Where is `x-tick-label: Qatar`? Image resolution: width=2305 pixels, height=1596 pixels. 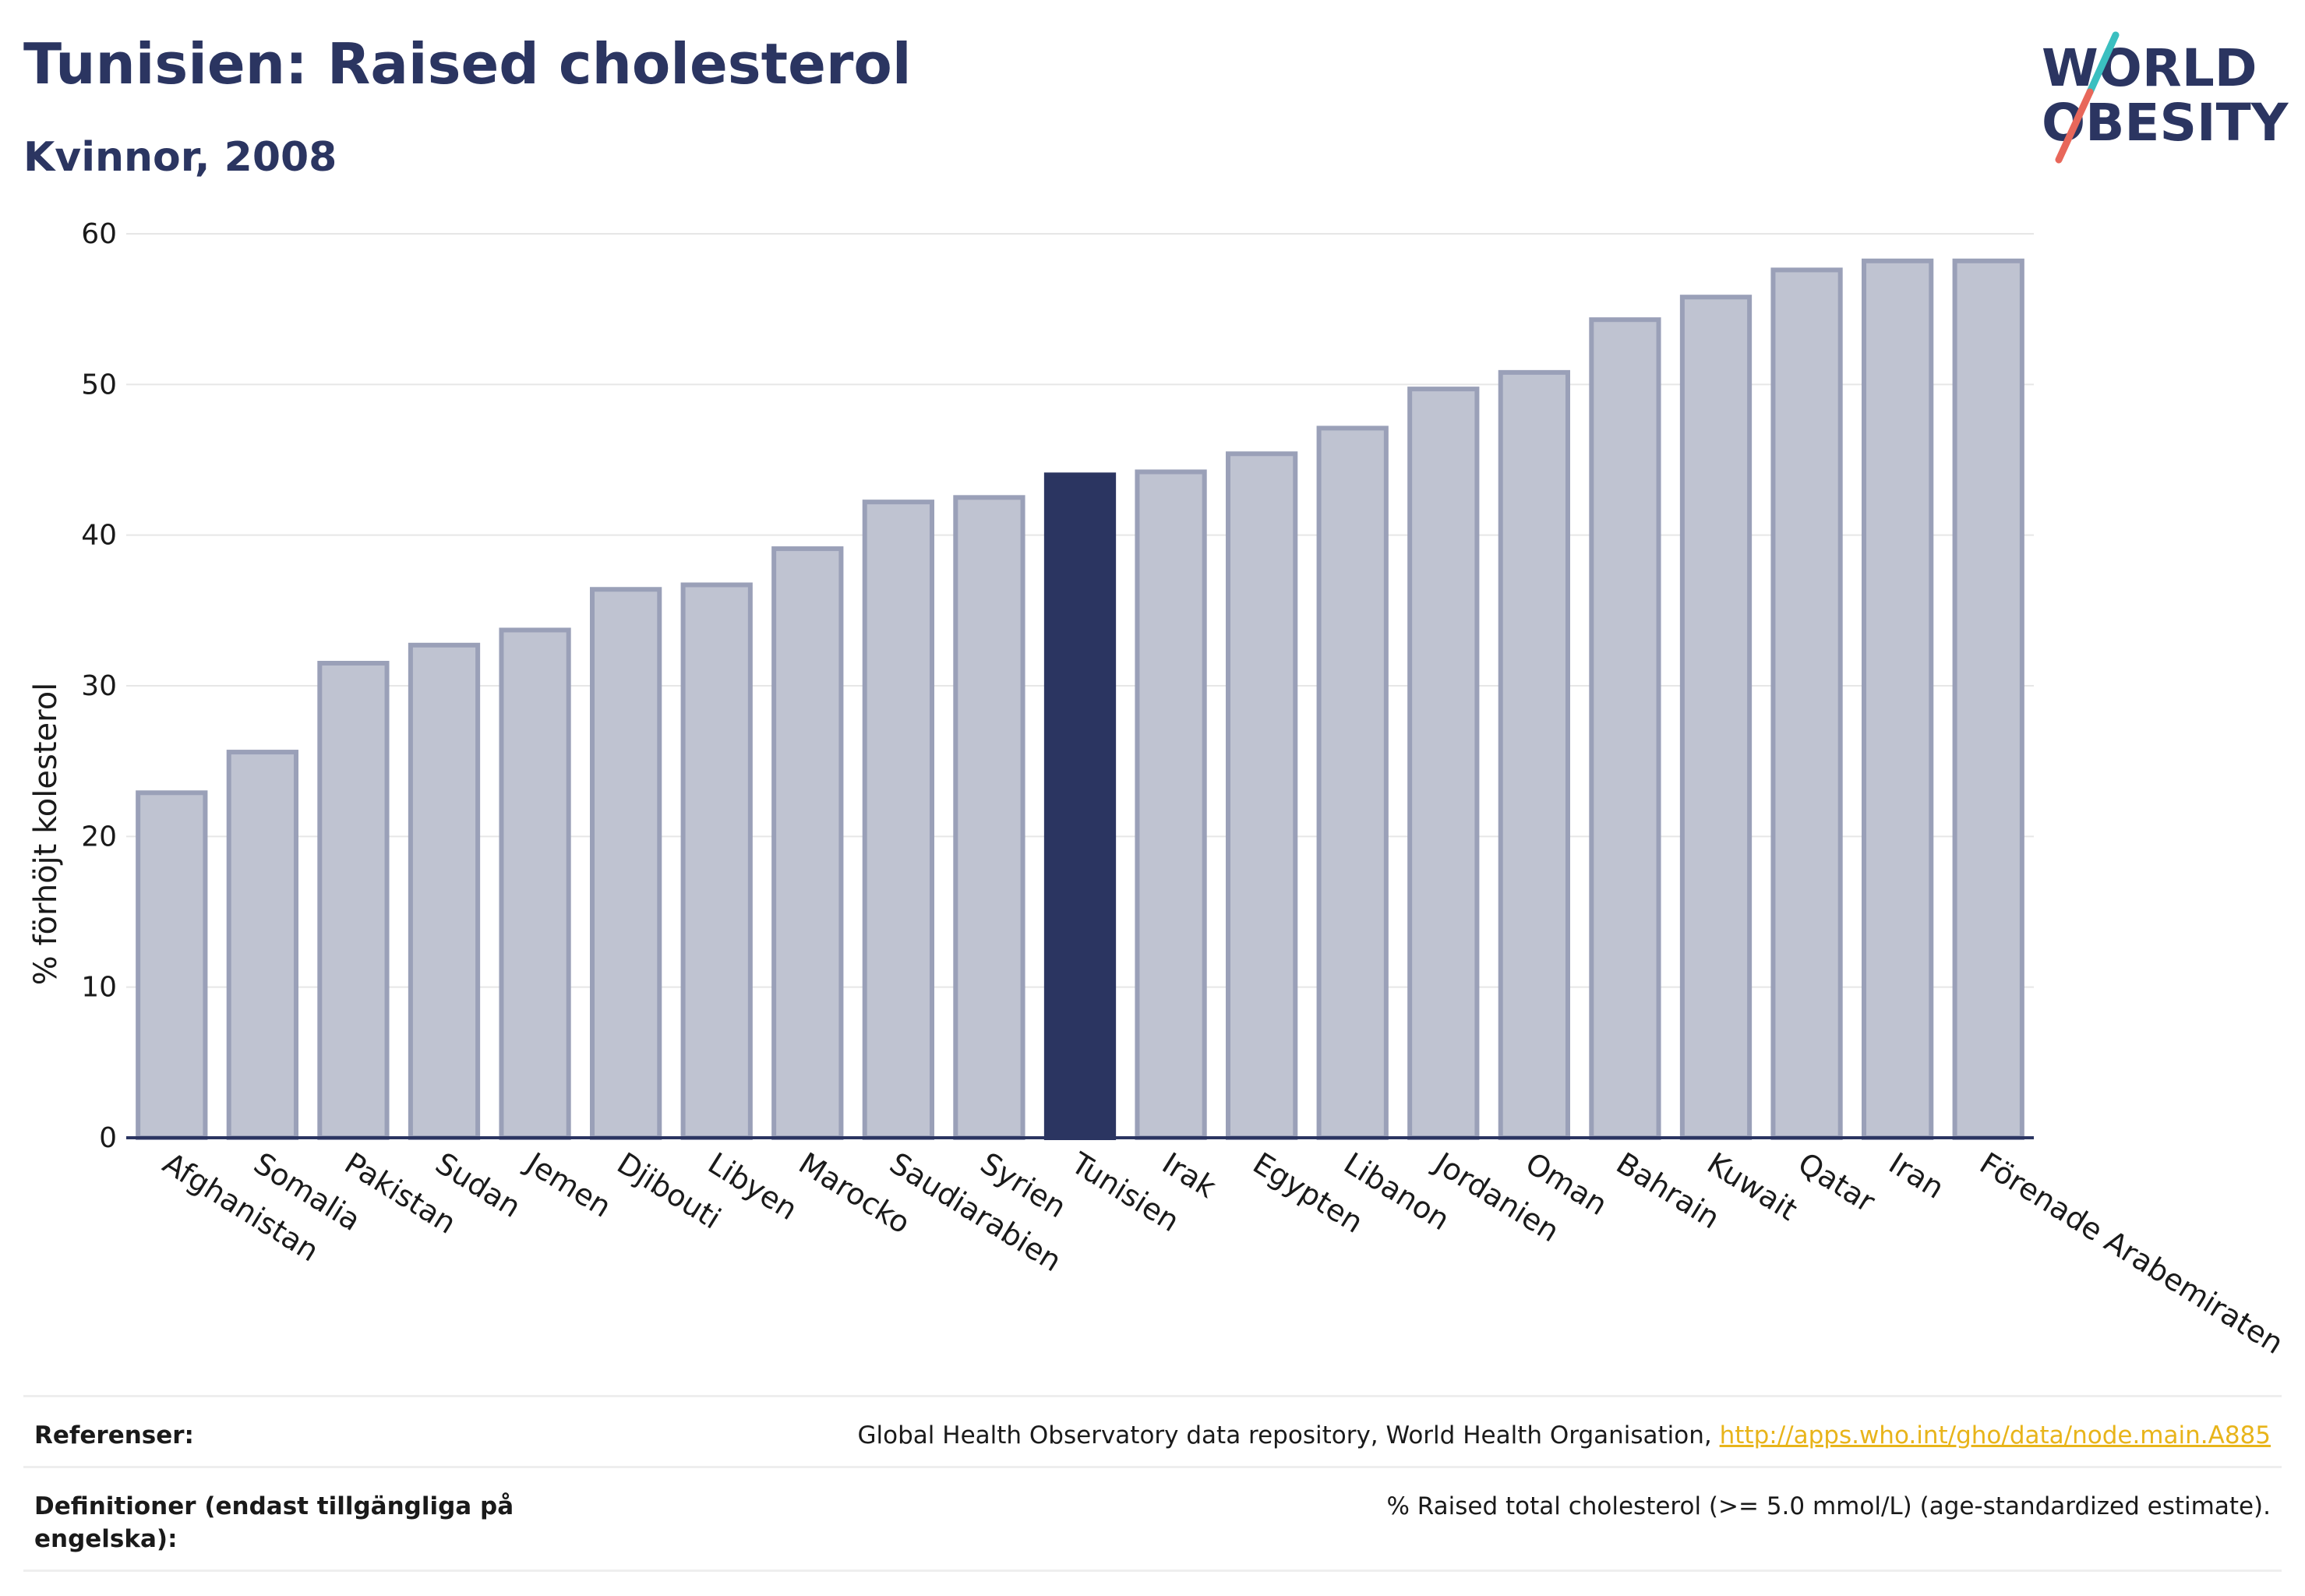
x-tick-label: Qatar is located at coordinates (1836, 1182).